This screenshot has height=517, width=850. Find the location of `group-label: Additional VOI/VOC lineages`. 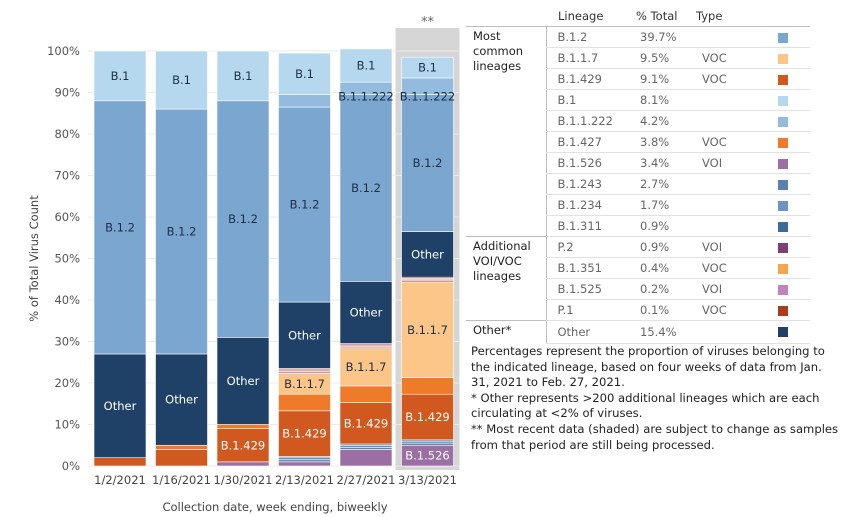

group-label: Additional VOI/VOC lineages is located at coordinates (506, 278).